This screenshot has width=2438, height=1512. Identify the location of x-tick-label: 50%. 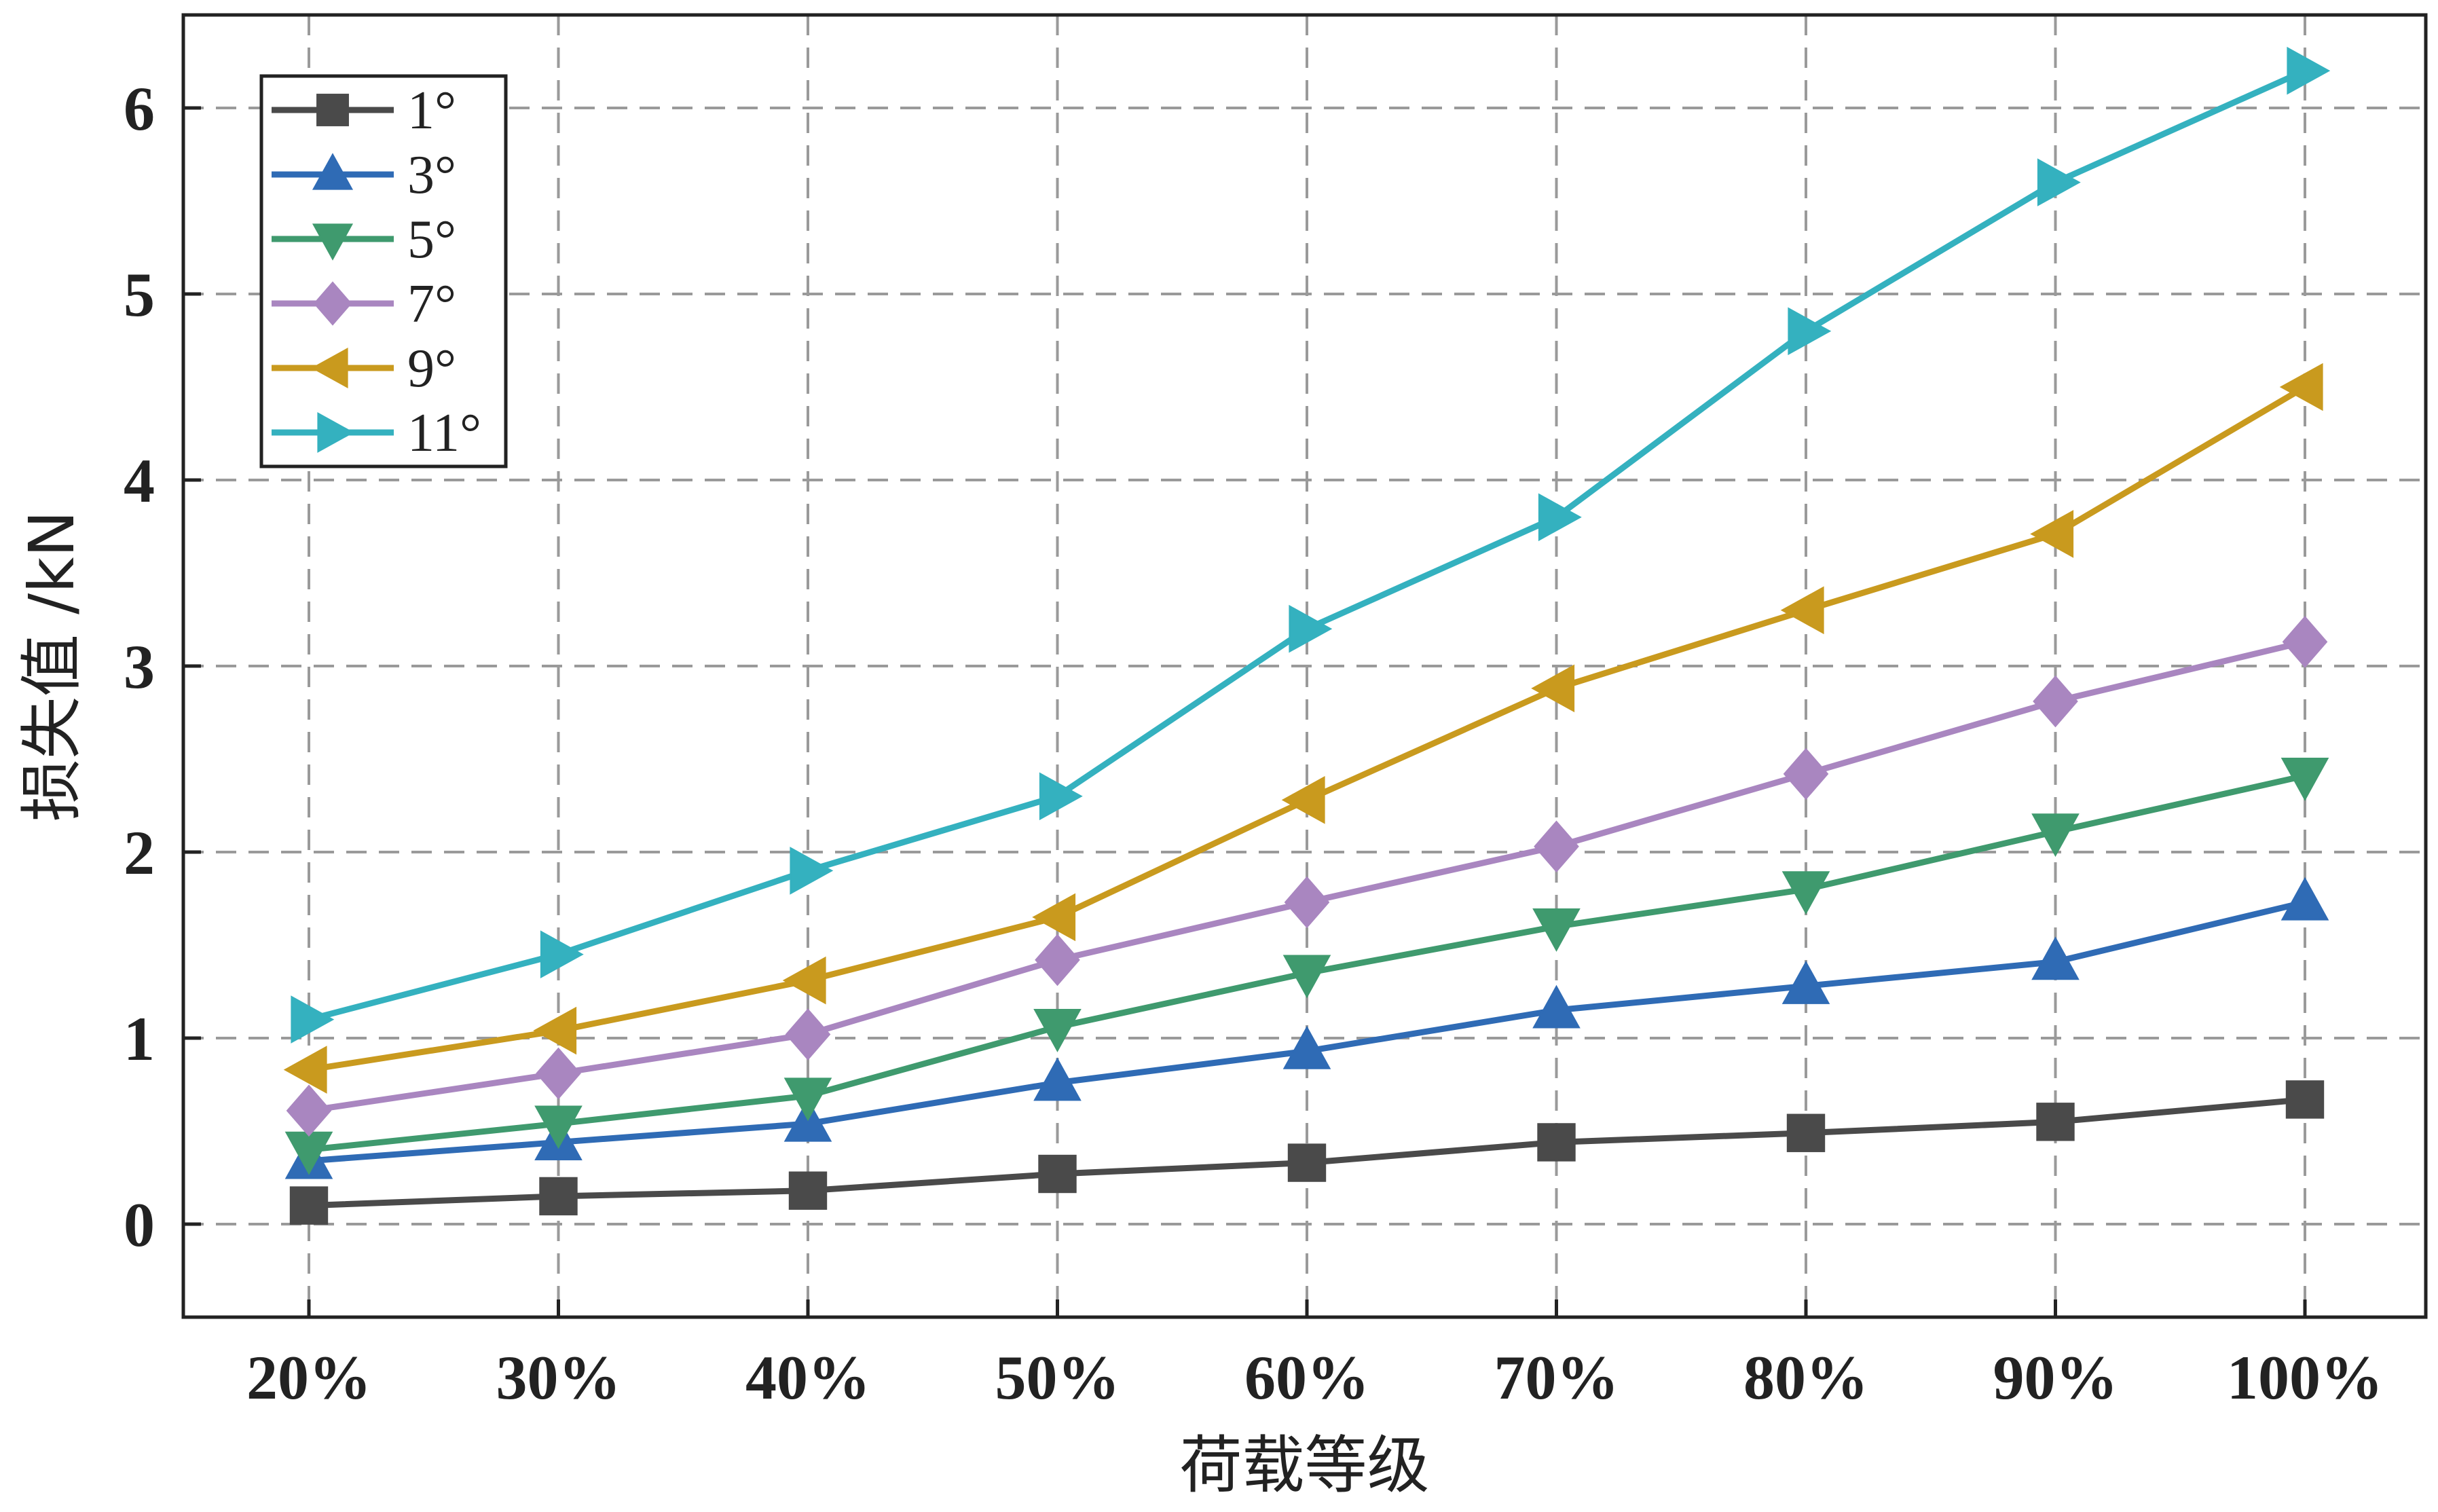
(1057, 1377).